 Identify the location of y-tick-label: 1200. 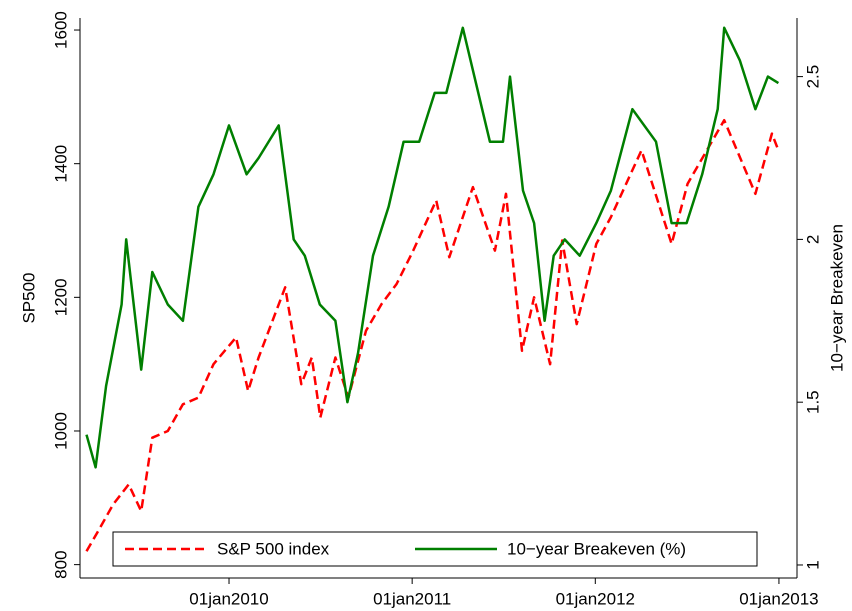
(60, 297).